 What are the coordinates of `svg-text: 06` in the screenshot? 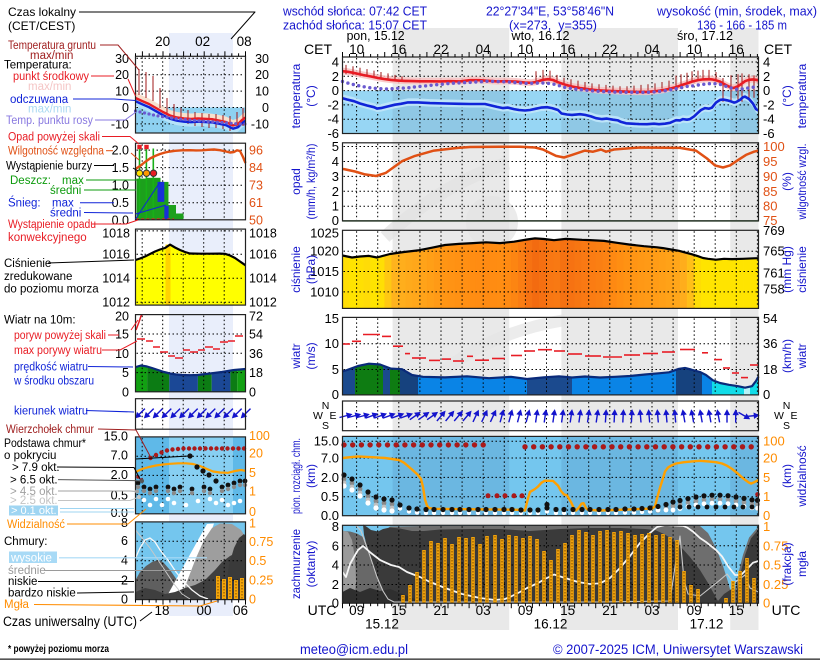 It's located at (240, 610).